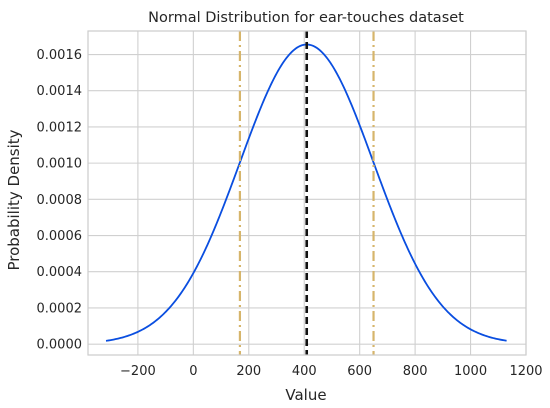 The height and width of the screenshot is (408, 550). What do you see at coordinates (60, 164) in the screenshot?
I see `y-tick-label: 0.0010` at bounding box center [60, 164].